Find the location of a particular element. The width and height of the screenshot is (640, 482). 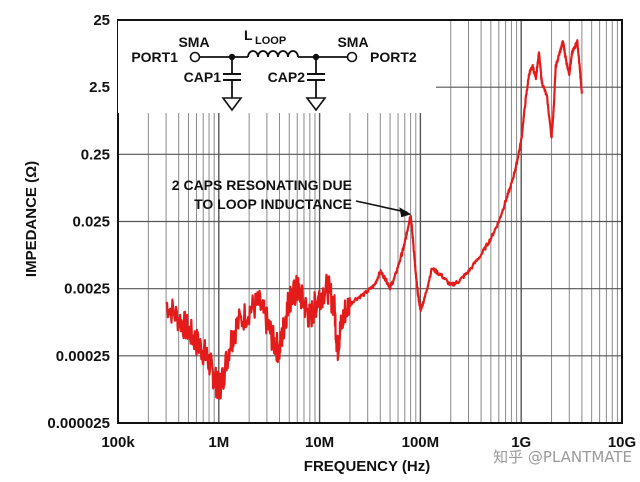

y-tick-label: 0.0025 is located at coordinates (87, 289).